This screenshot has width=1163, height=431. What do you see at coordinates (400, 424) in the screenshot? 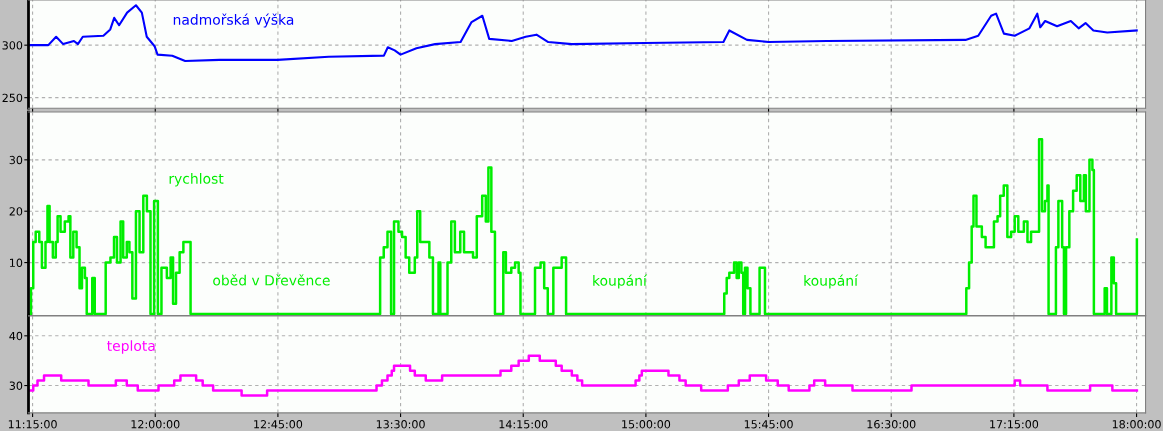
I see `x-tick-label: 13:30:00` at bounding box center [400, 424].